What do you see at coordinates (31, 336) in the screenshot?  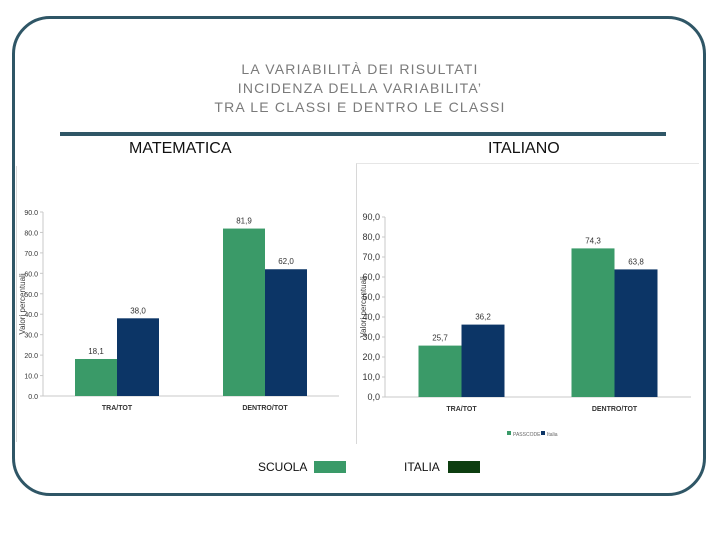 I see `y-tick-label: 30.0` at bounding box center [31, 336].